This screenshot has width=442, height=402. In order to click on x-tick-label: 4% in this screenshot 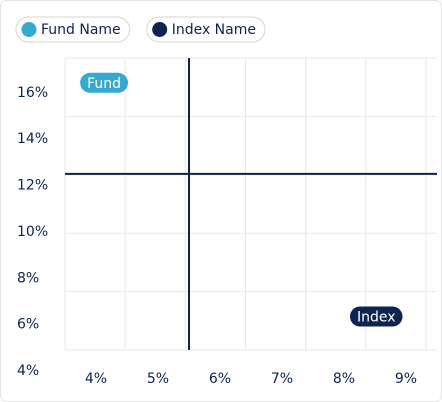, I will do `click(96, 379)`.